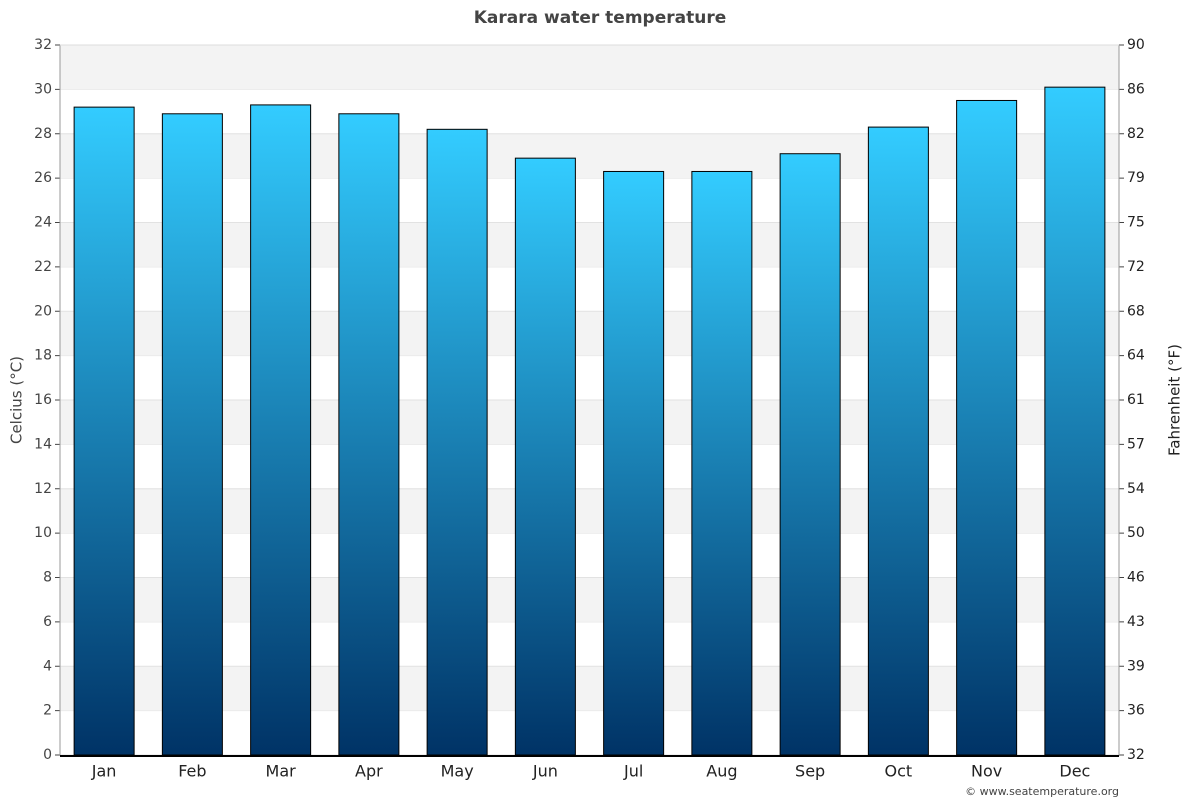  Describe the element at coordinates (43, 311) in the screenshot. I see `y-tick-label: 20` at that location.